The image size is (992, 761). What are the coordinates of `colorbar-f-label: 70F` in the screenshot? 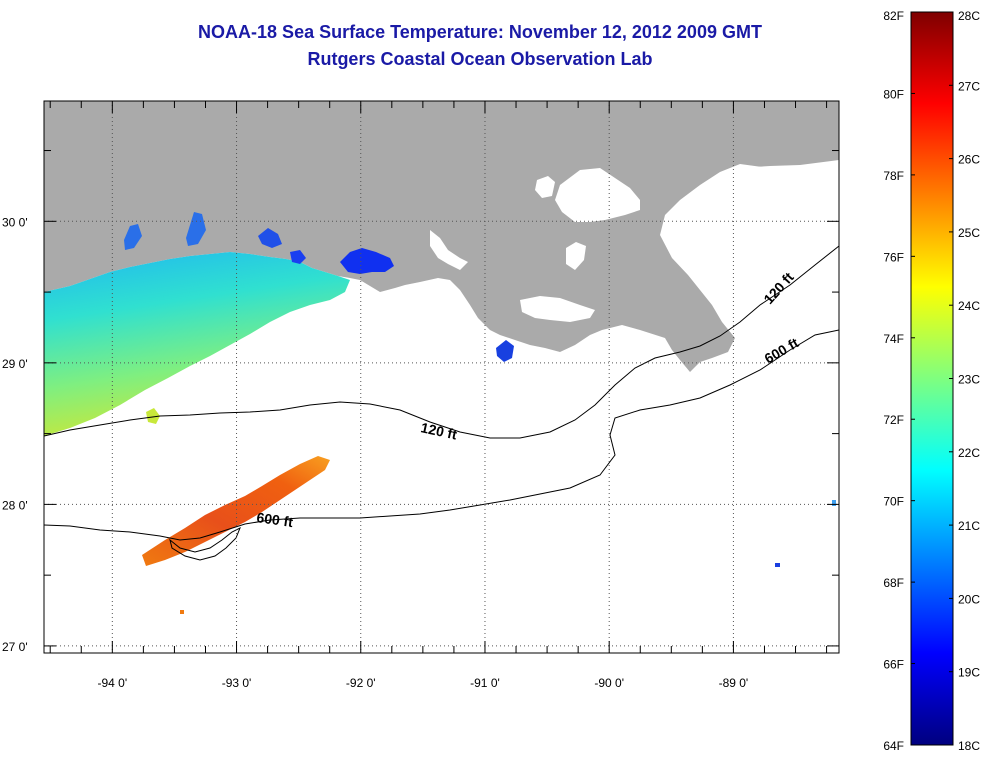 It's located at (893, 502).